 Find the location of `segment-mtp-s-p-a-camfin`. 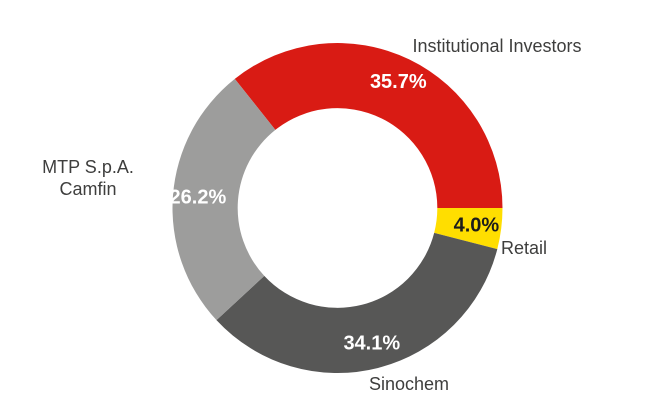

segment-mtp-s-p-a-camfin is located at coordinates (224, 199).